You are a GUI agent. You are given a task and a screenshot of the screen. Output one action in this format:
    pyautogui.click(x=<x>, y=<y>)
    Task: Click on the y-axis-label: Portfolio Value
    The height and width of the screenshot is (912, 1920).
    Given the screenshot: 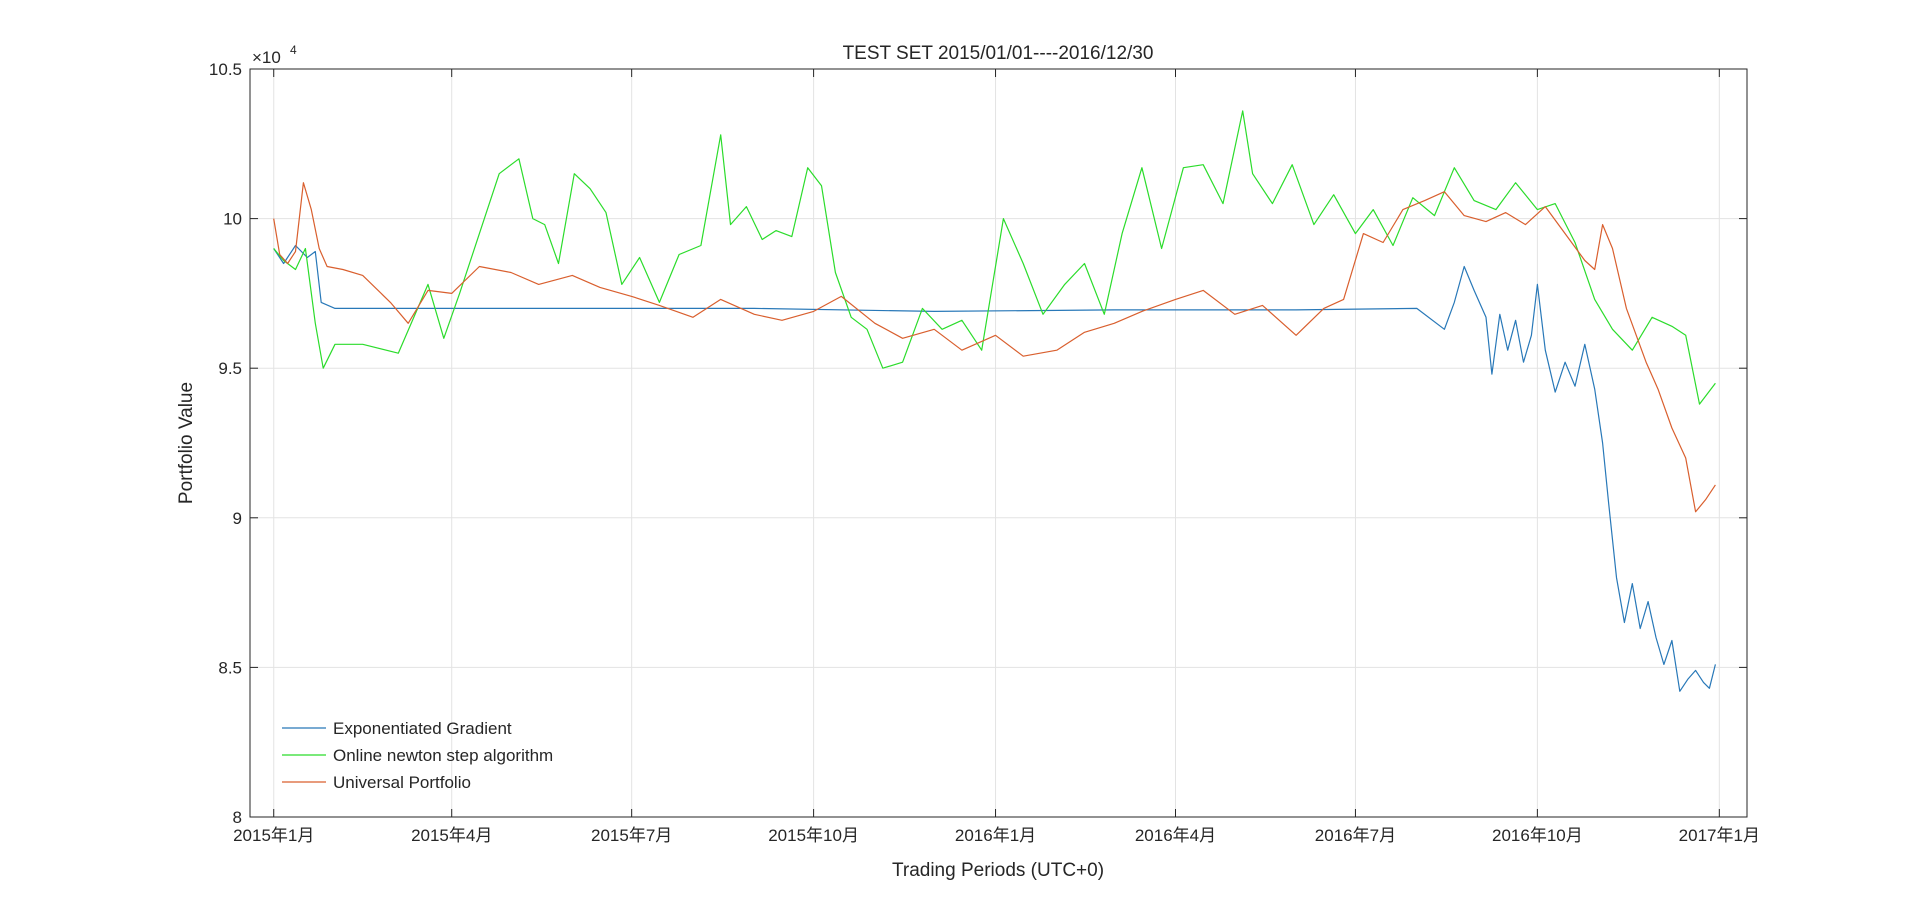 What is the action you would take?
    pyautogui.click(x=186, y=443)
    